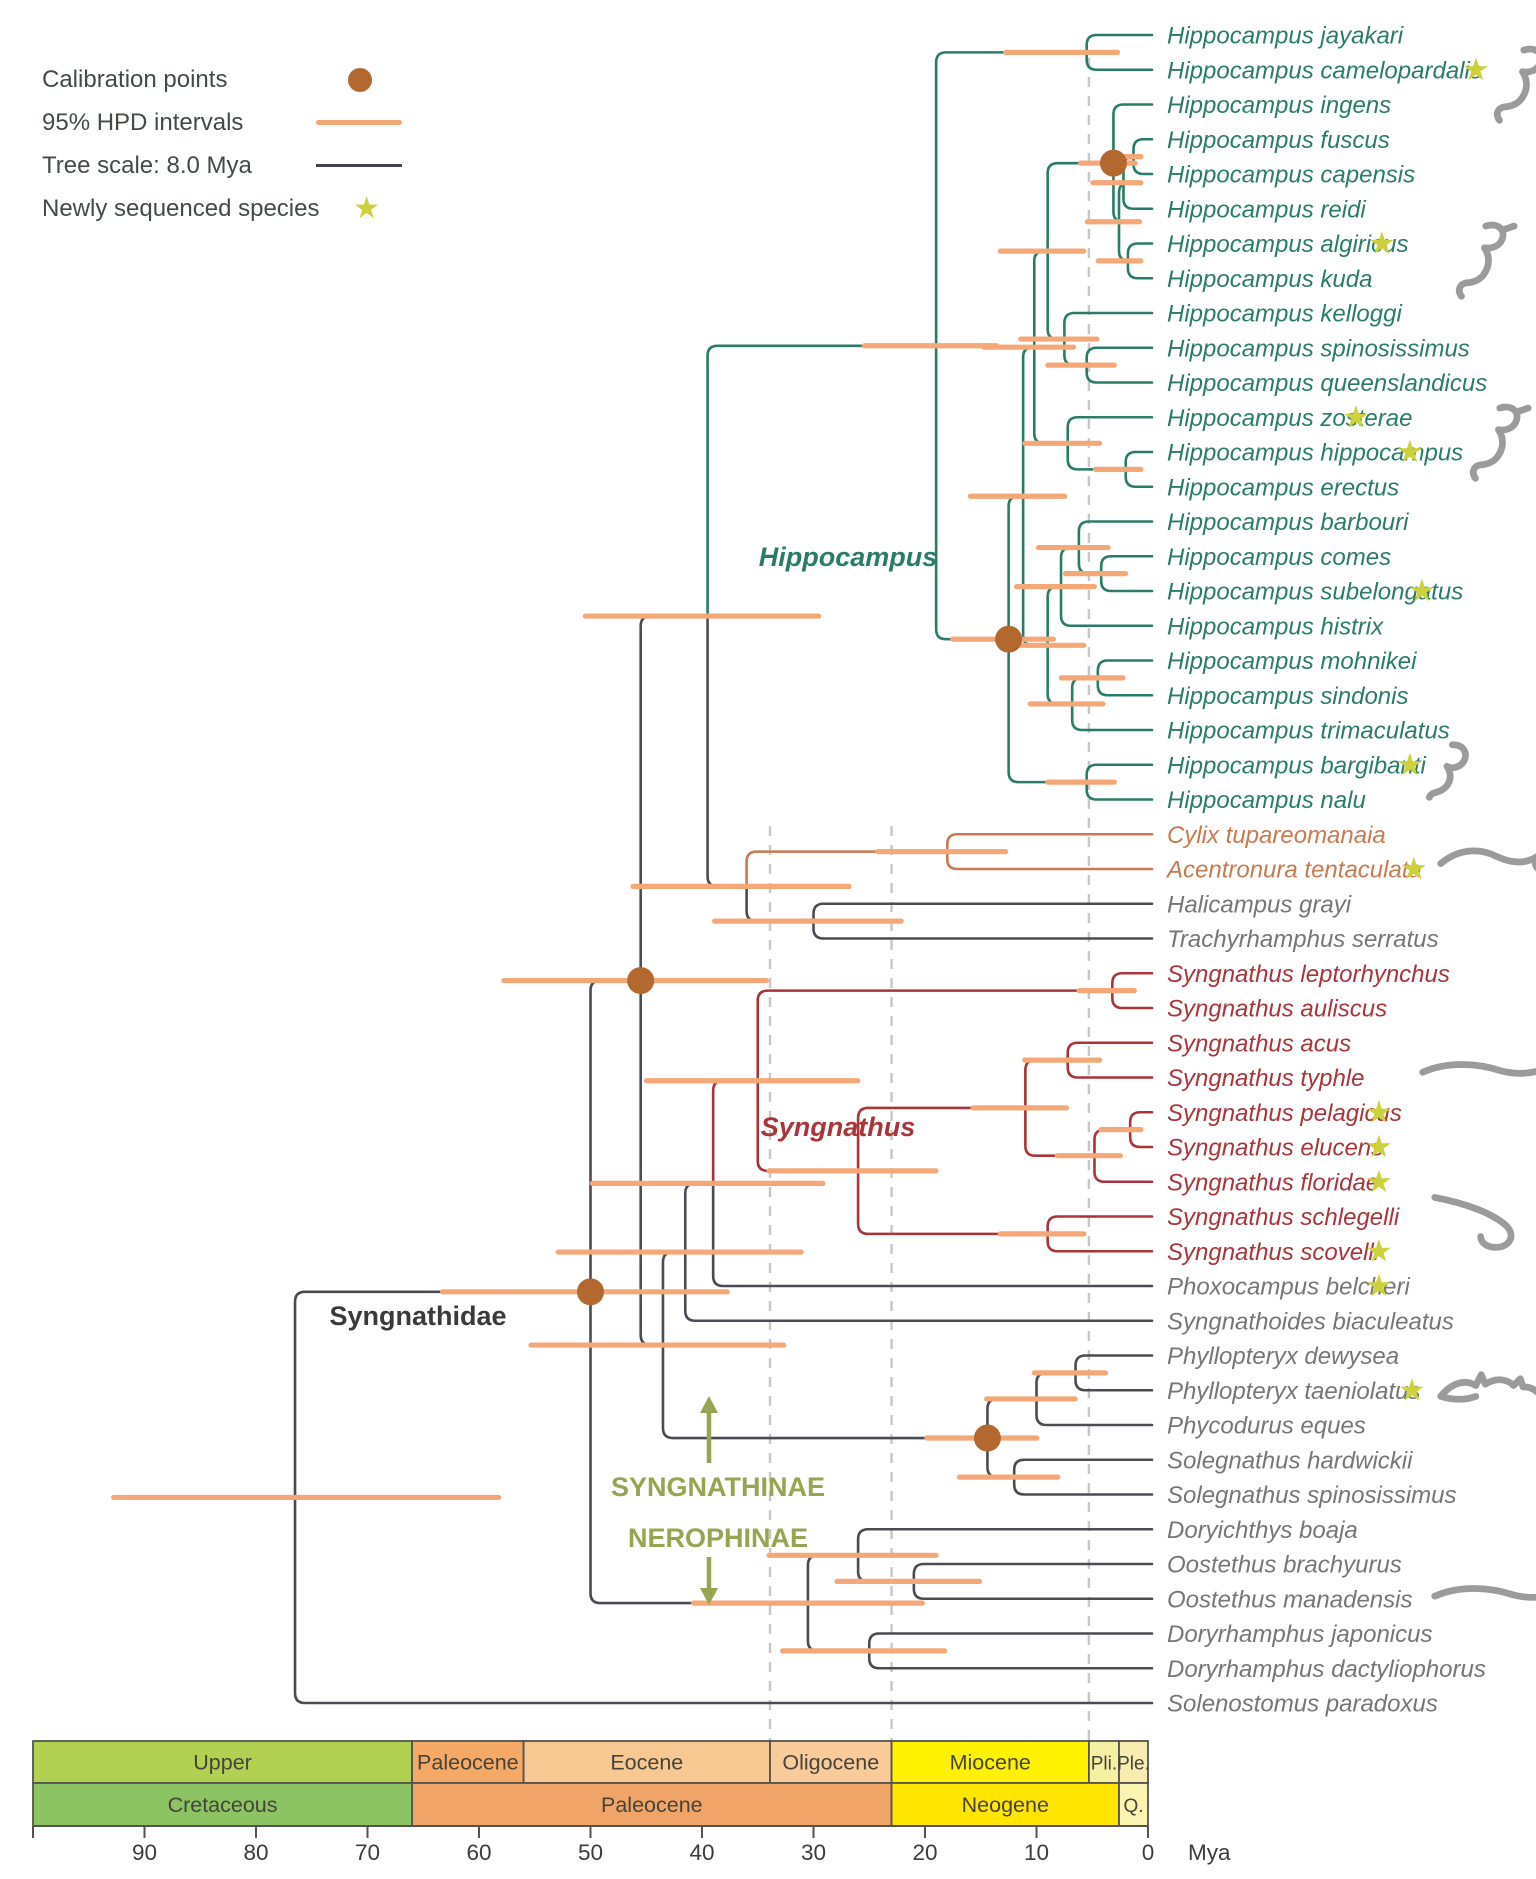  I want to click on species-label: Doryrhamphus dactyliophorus, so click(1326, 1669).